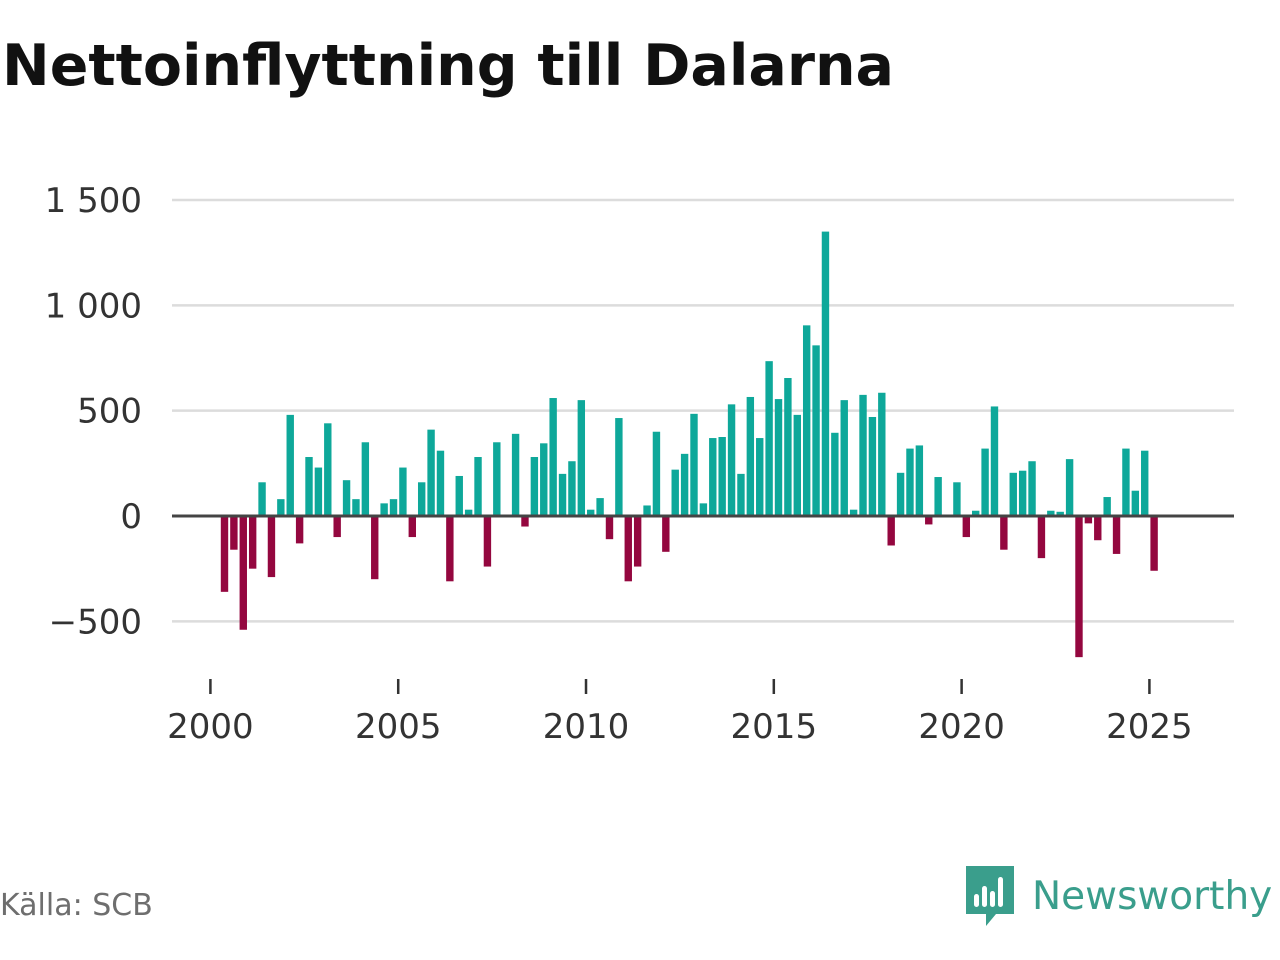 This screenshot has width=1280, height=960. I want to click on x-tick-label: 2000, so click(210, 727).